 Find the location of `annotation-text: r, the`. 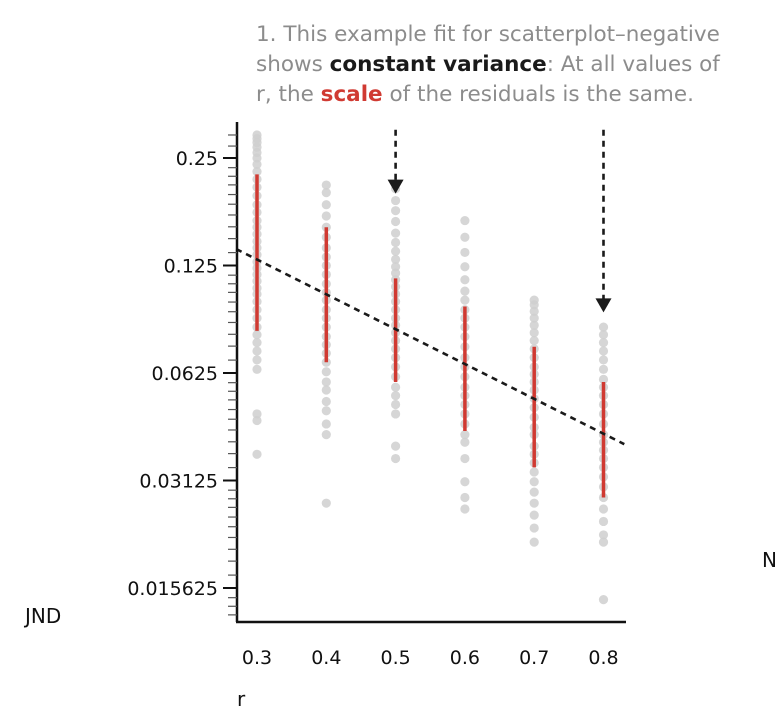

annotation-text: r, the is located at coordinates (288, 94).